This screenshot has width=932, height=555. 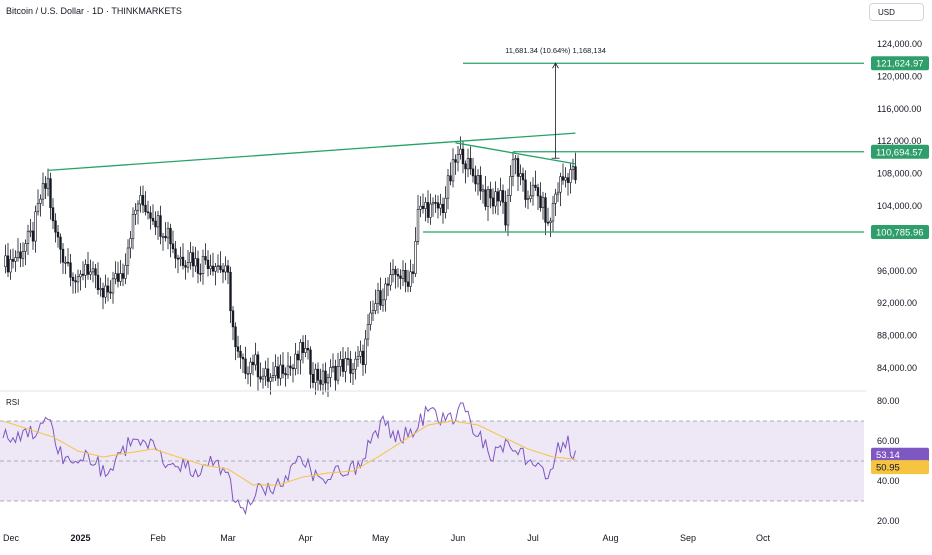 I want to click on price-axis-tick: 120,000.00, so click(x=899, y=76).